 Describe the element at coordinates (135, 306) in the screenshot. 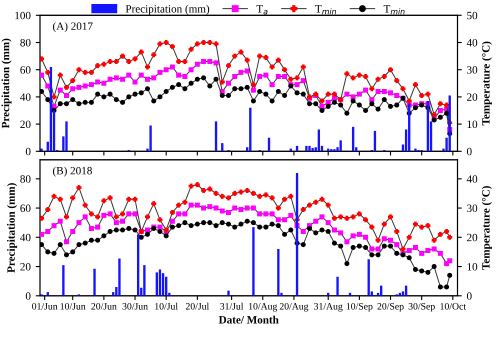

I see `x-tick-label: 30/Jun` at that location.